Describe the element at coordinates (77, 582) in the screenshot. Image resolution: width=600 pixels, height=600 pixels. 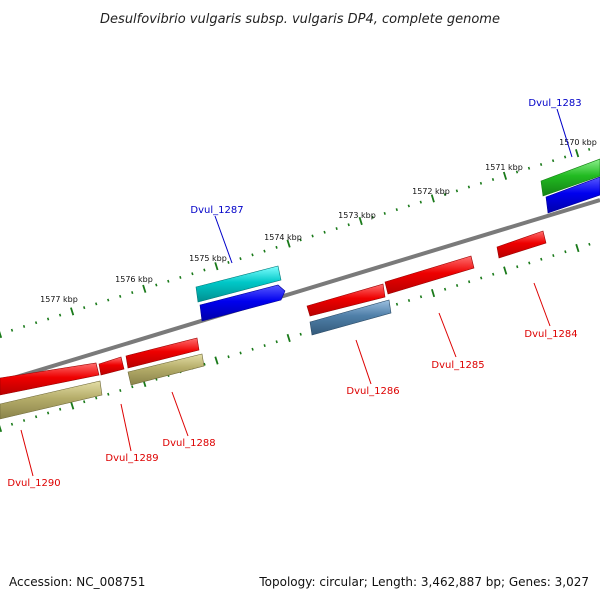
I see `accession-text: Accession: NC_008751` at that location.